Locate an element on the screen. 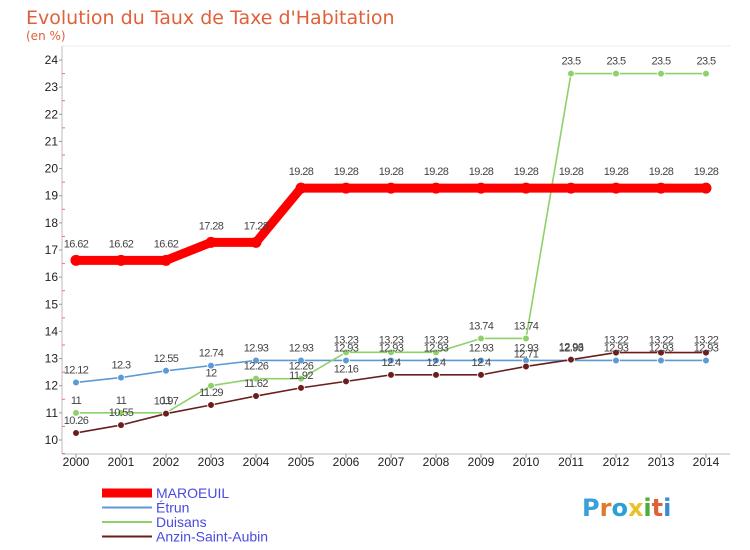 Image resolution: width=750 pixels, height=550 pixels. data-label: 10.26 is located at coordinates (76, 421).